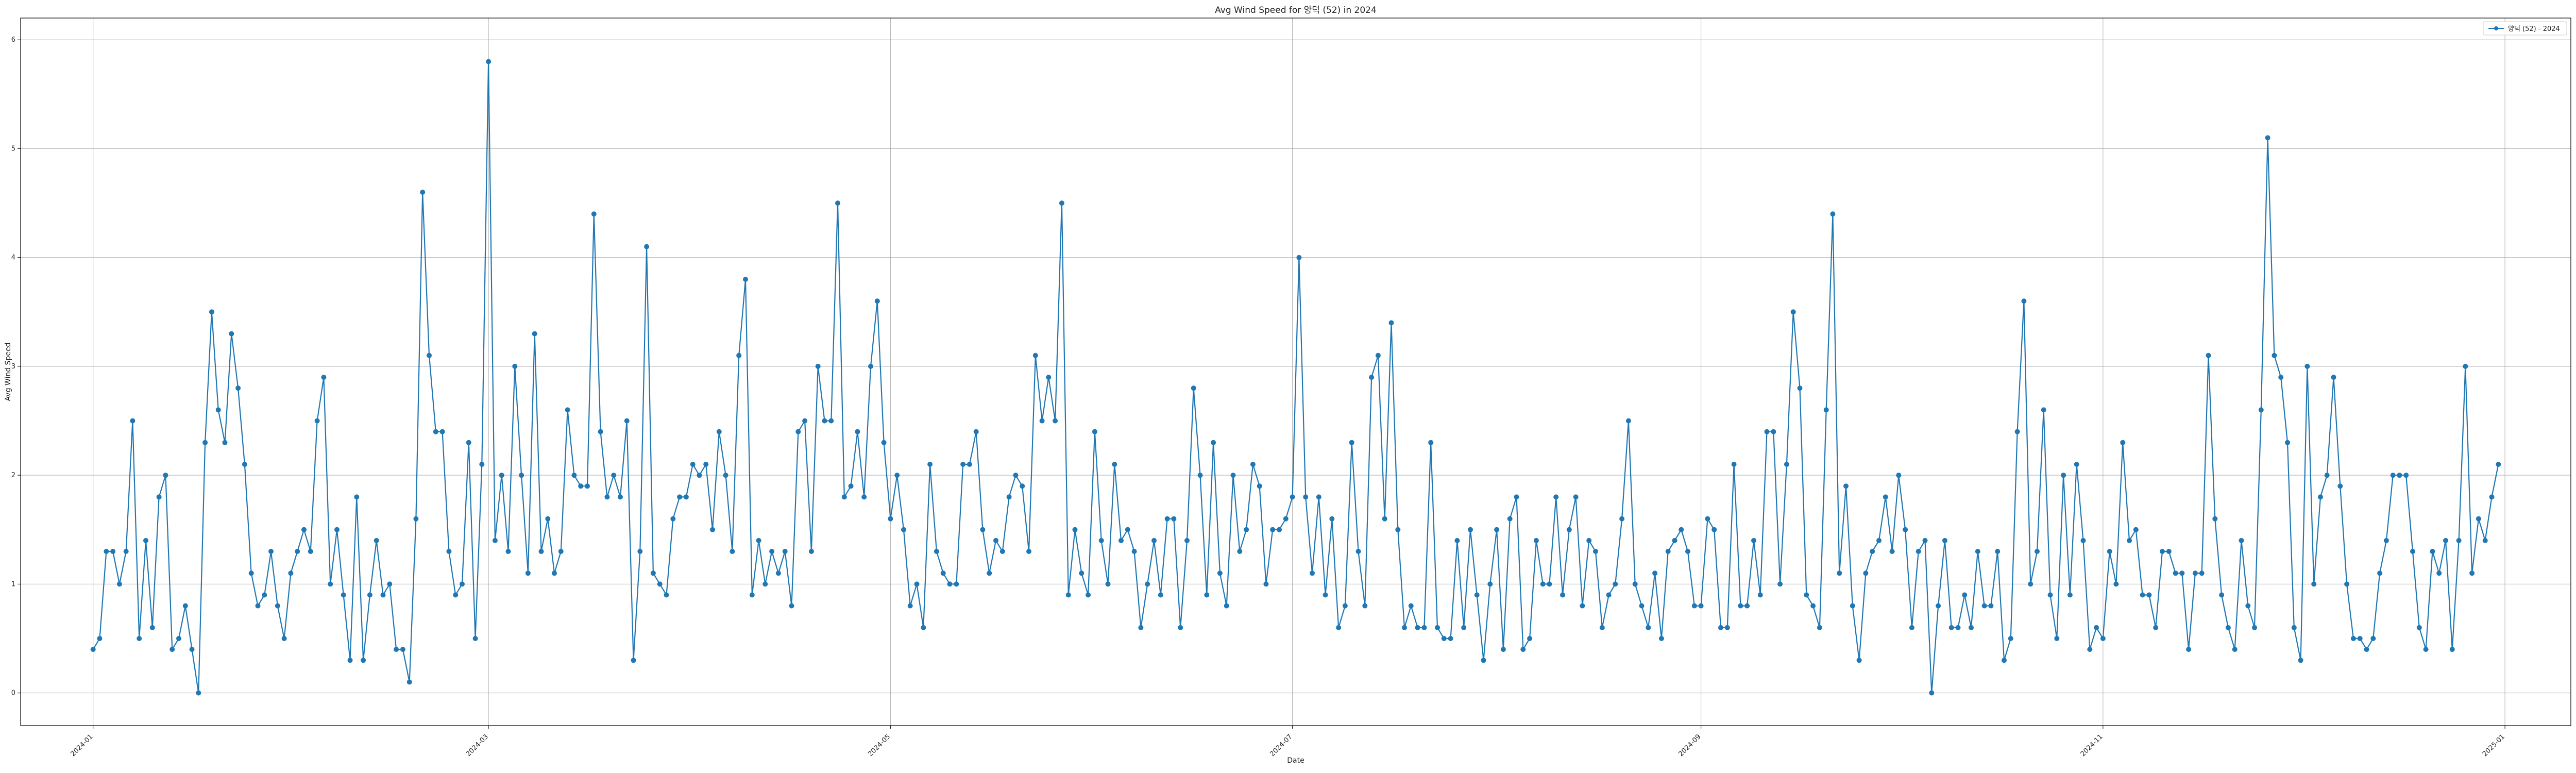 This screenshot has width=2576, height=773. Describe the element at coordinates (879, 745) in the screenshot. I see `x-tick-label: 2024-05` at that location.